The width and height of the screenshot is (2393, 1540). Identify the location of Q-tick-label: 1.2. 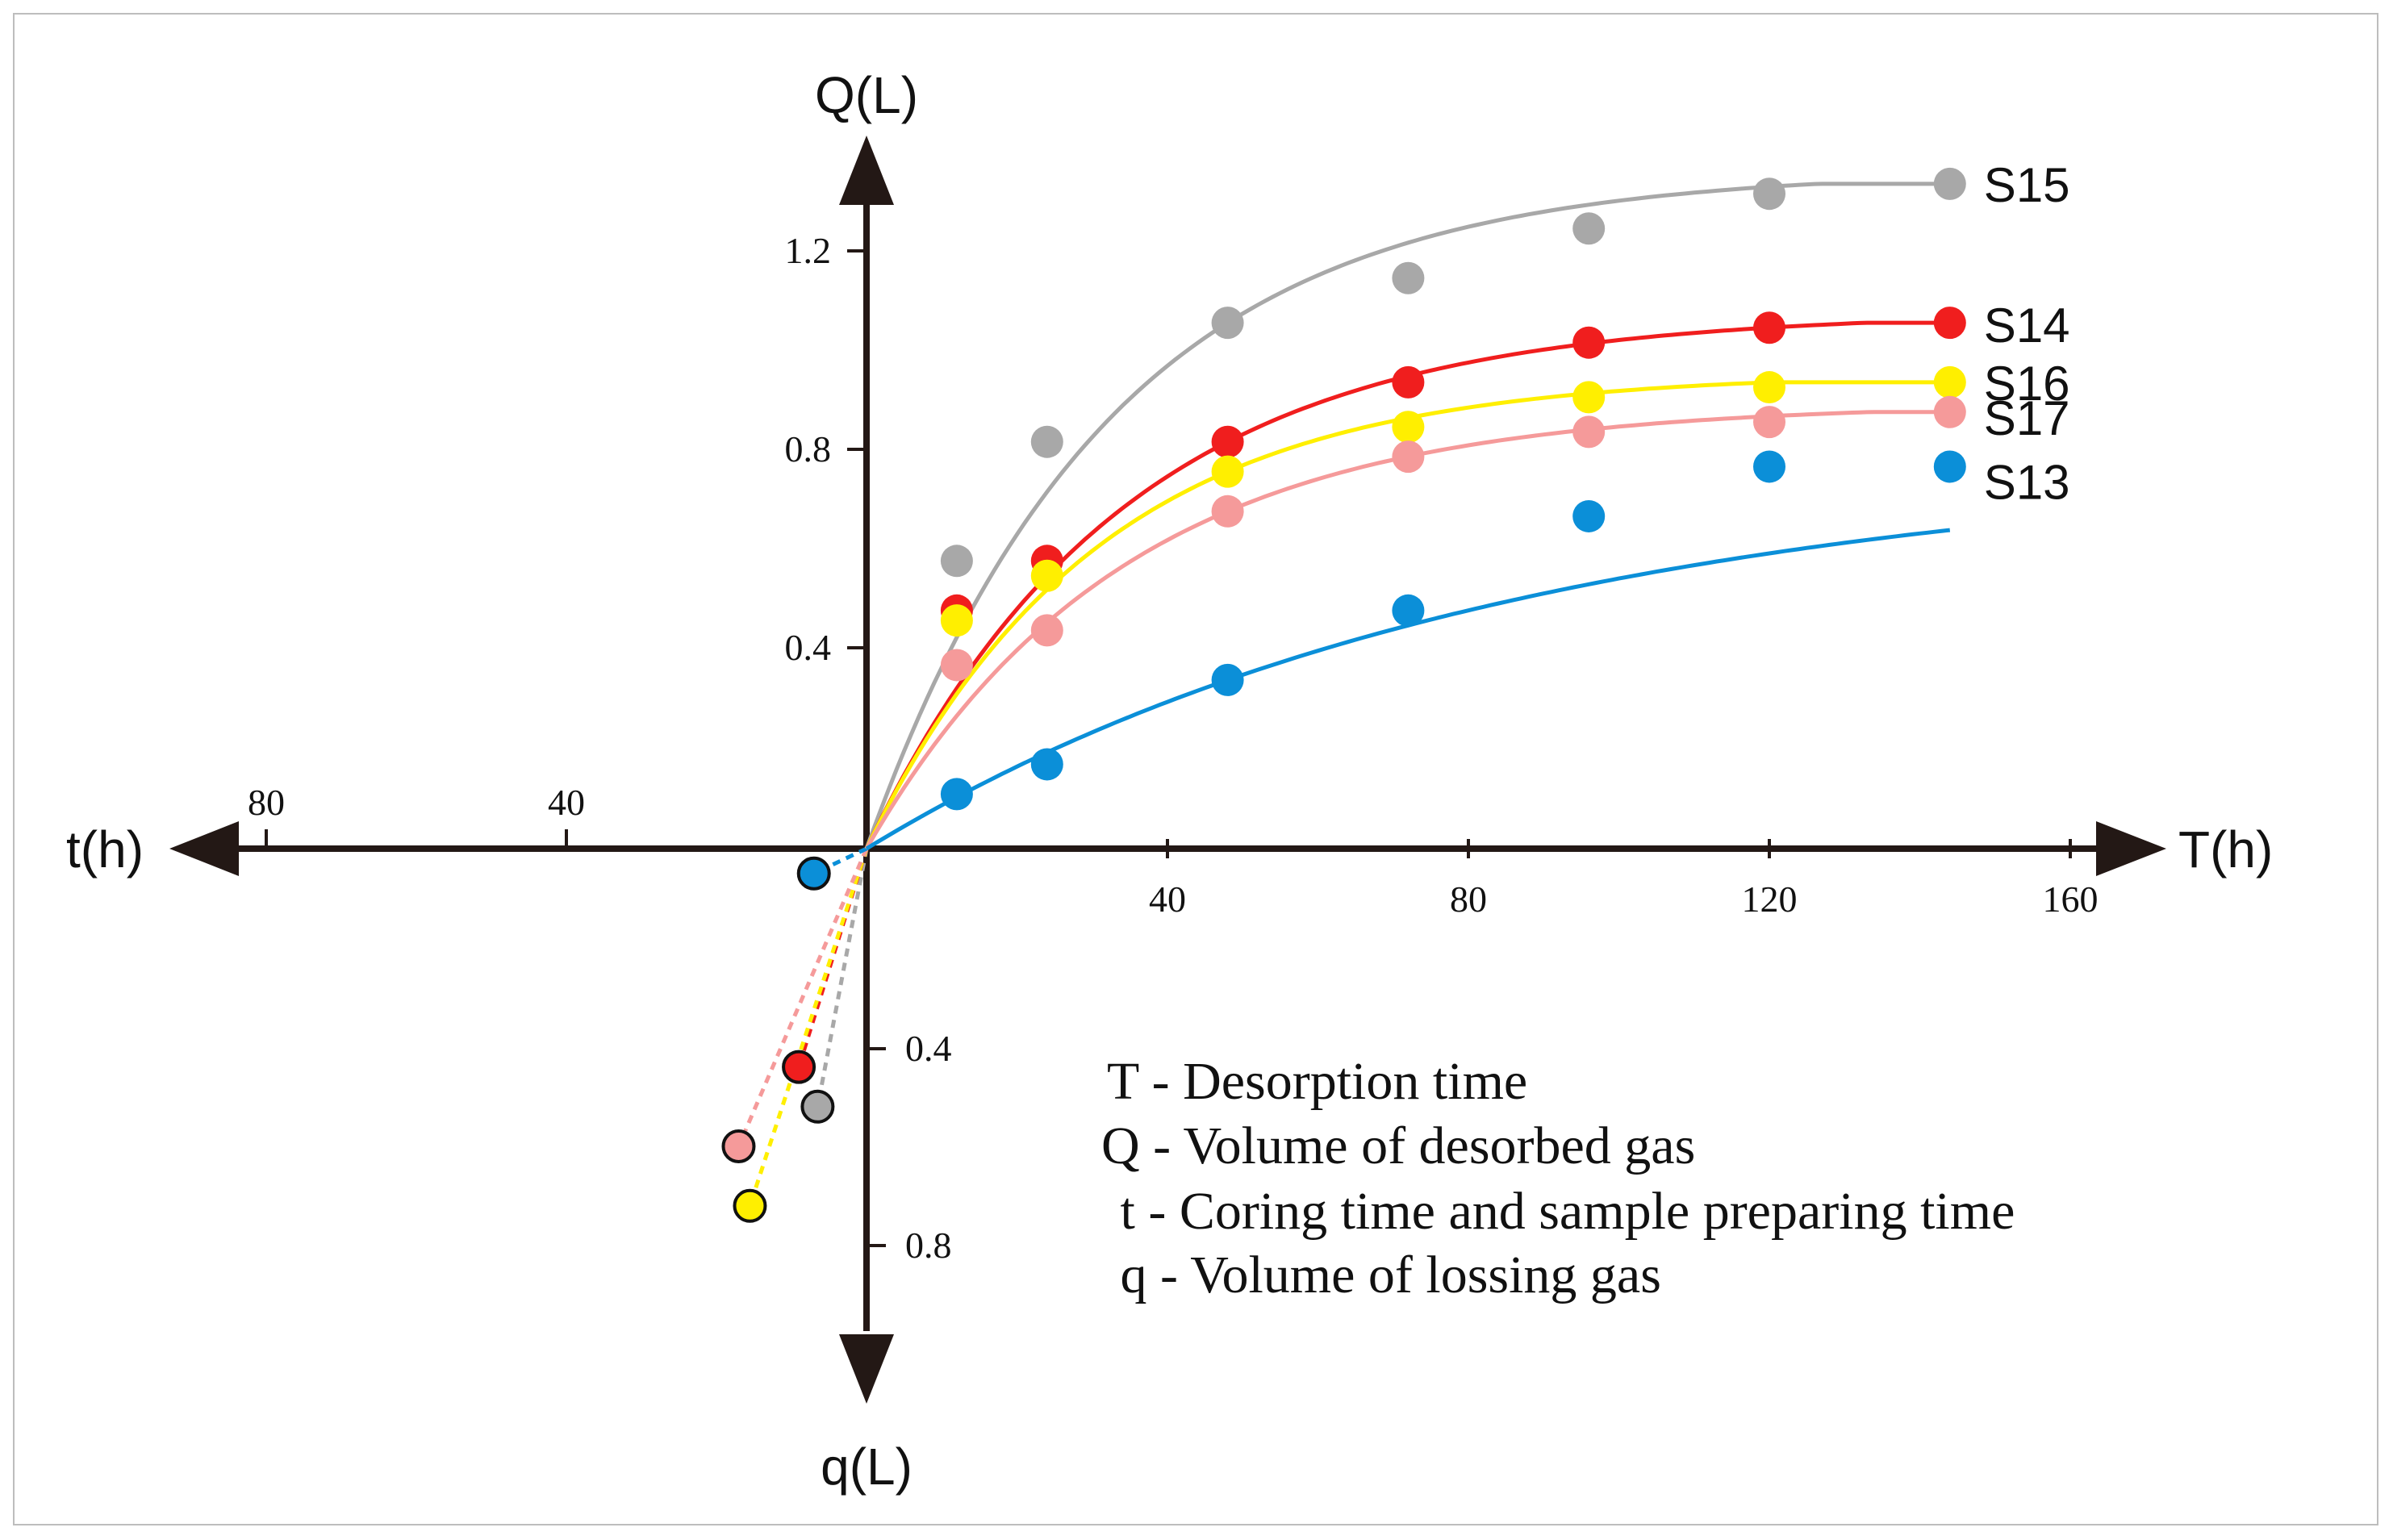
(808, 251).